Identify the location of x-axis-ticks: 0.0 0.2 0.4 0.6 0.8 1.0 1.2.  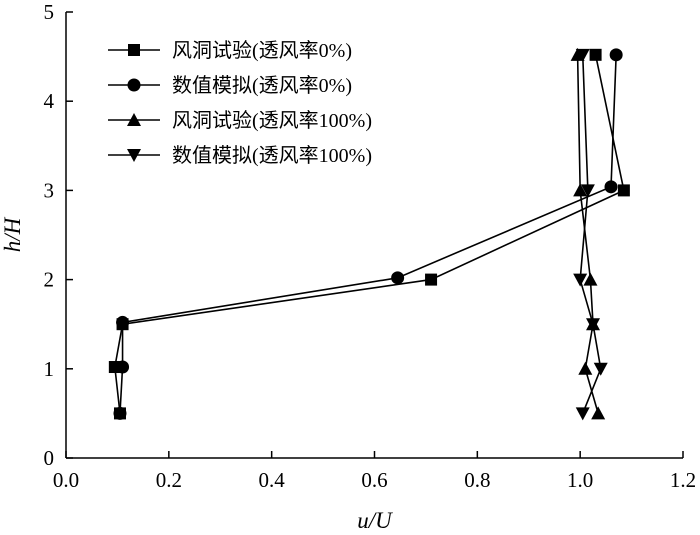
(374, 471).